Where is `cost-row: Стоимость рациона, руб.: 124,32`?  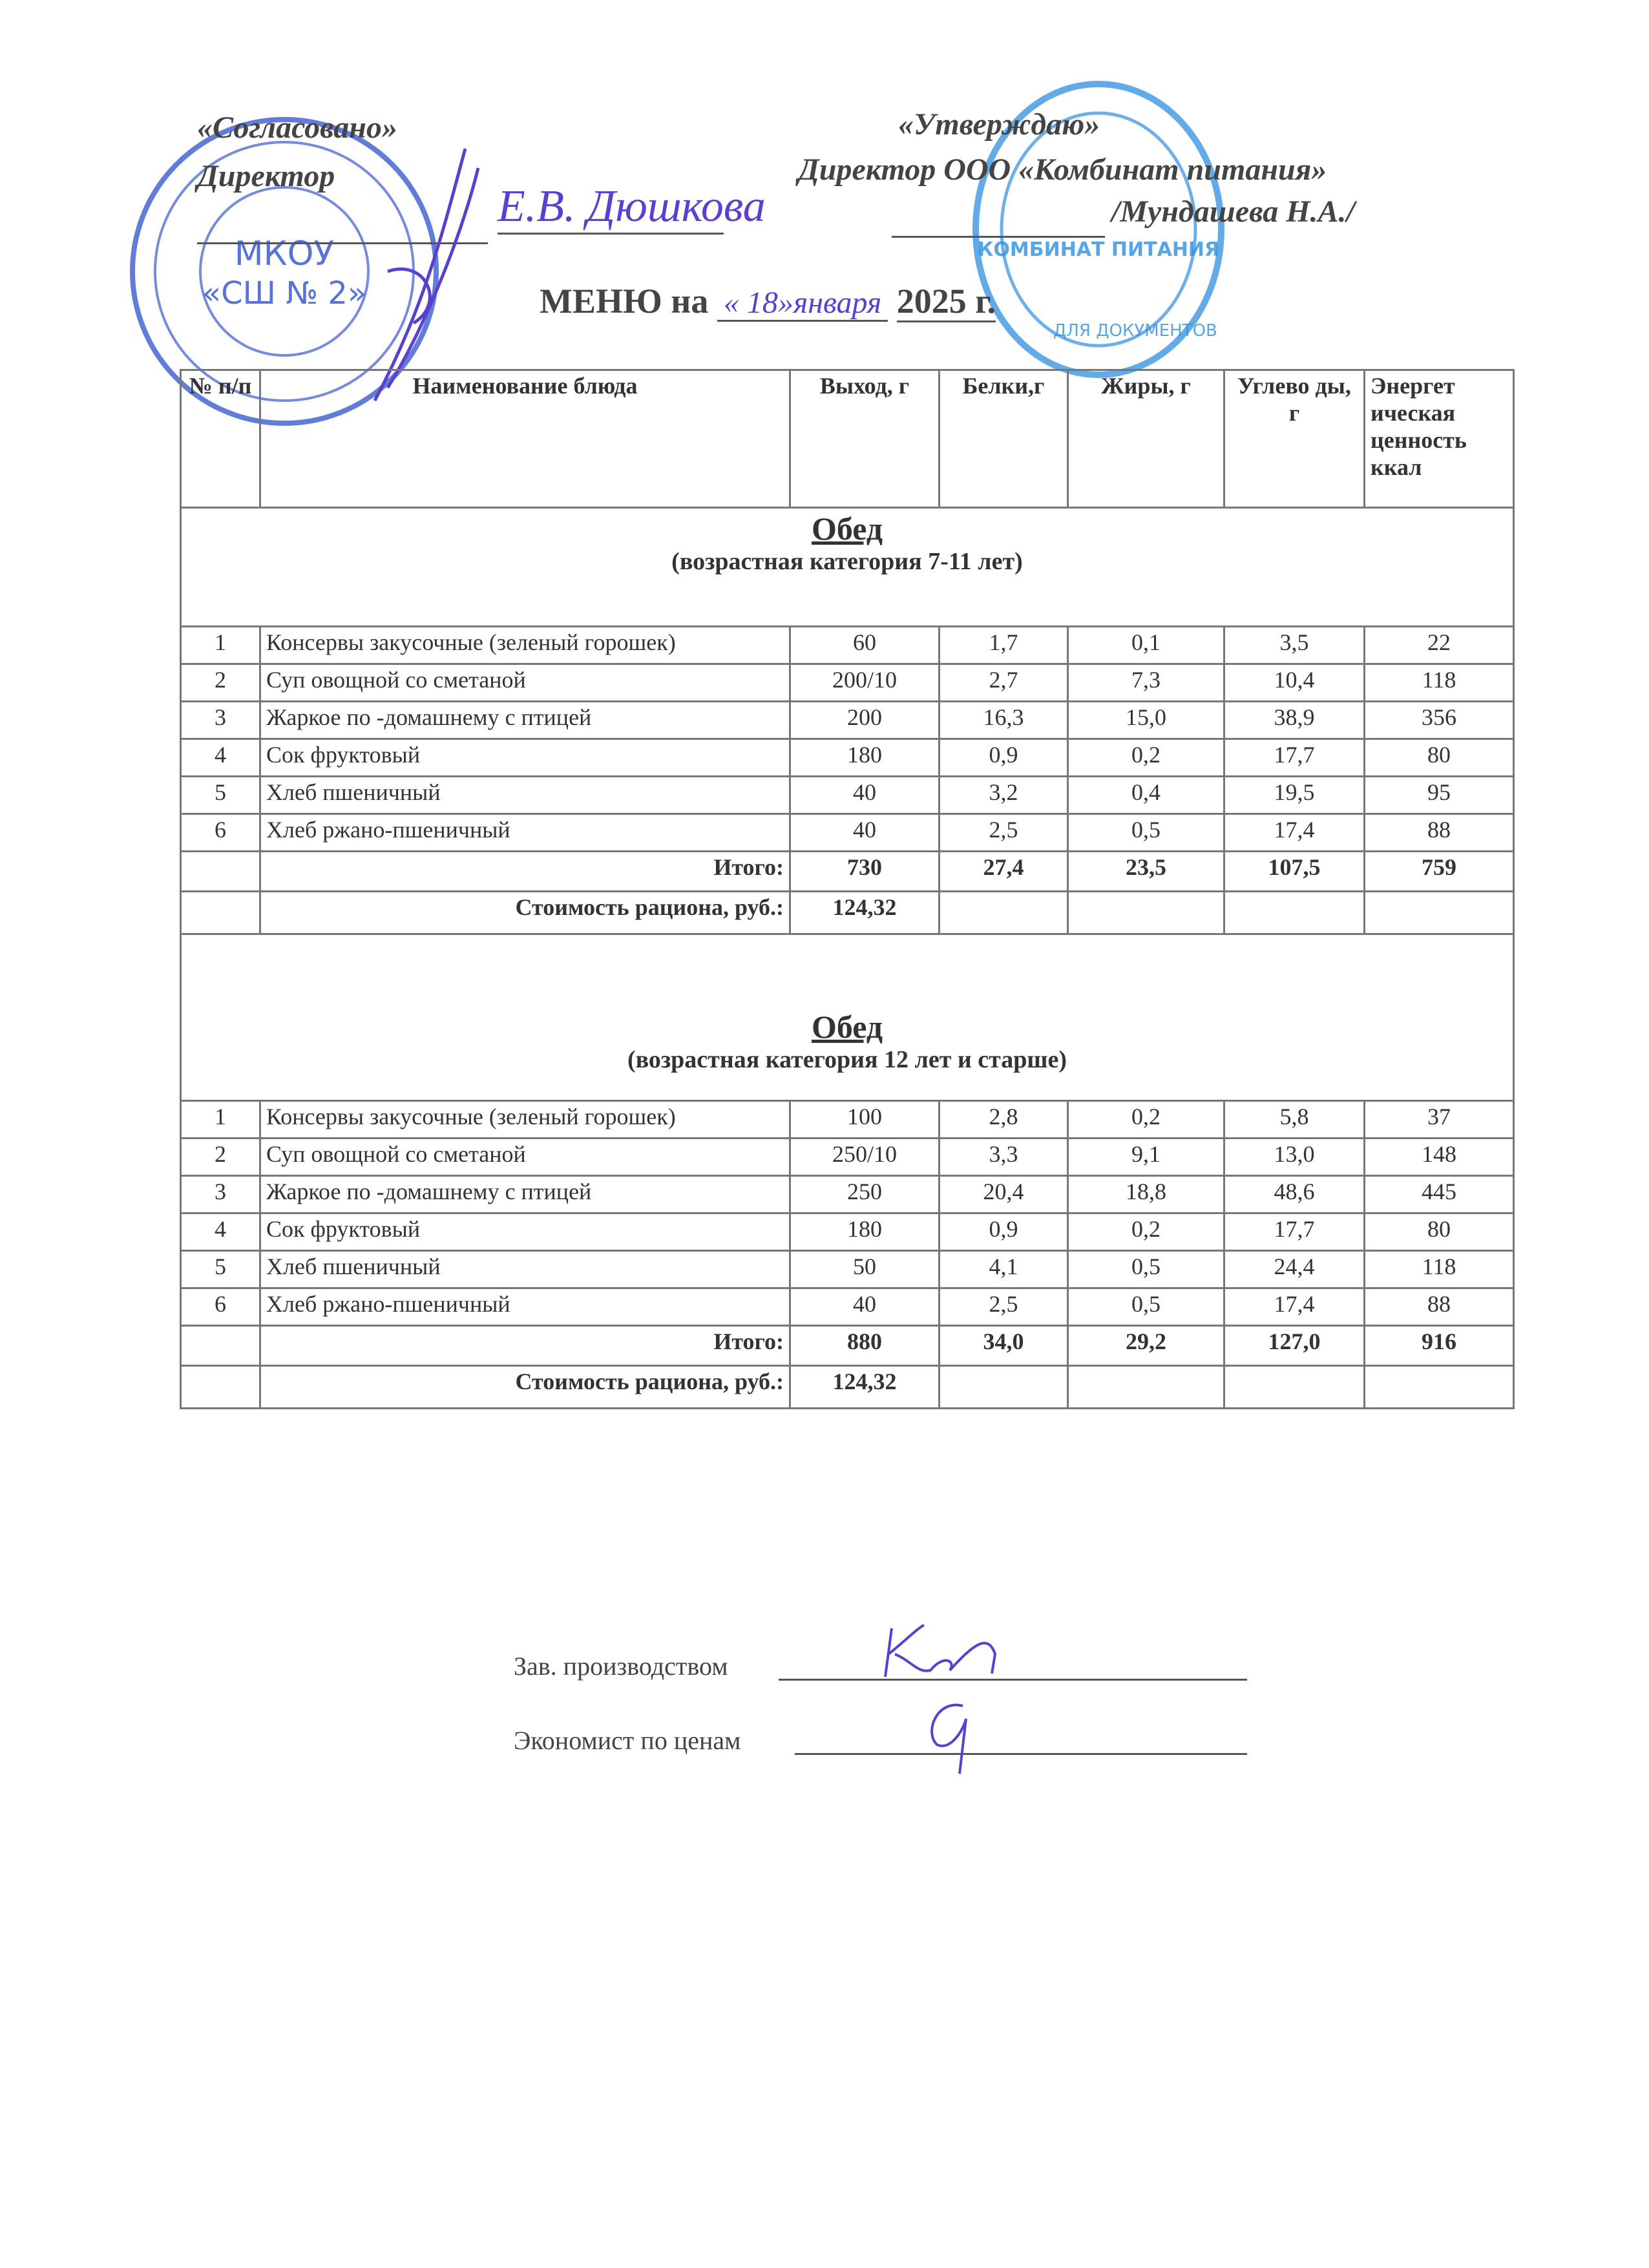 cost-row: Стоимость рациона, руб.: 124,32 is located at coordinates (848, 1387).